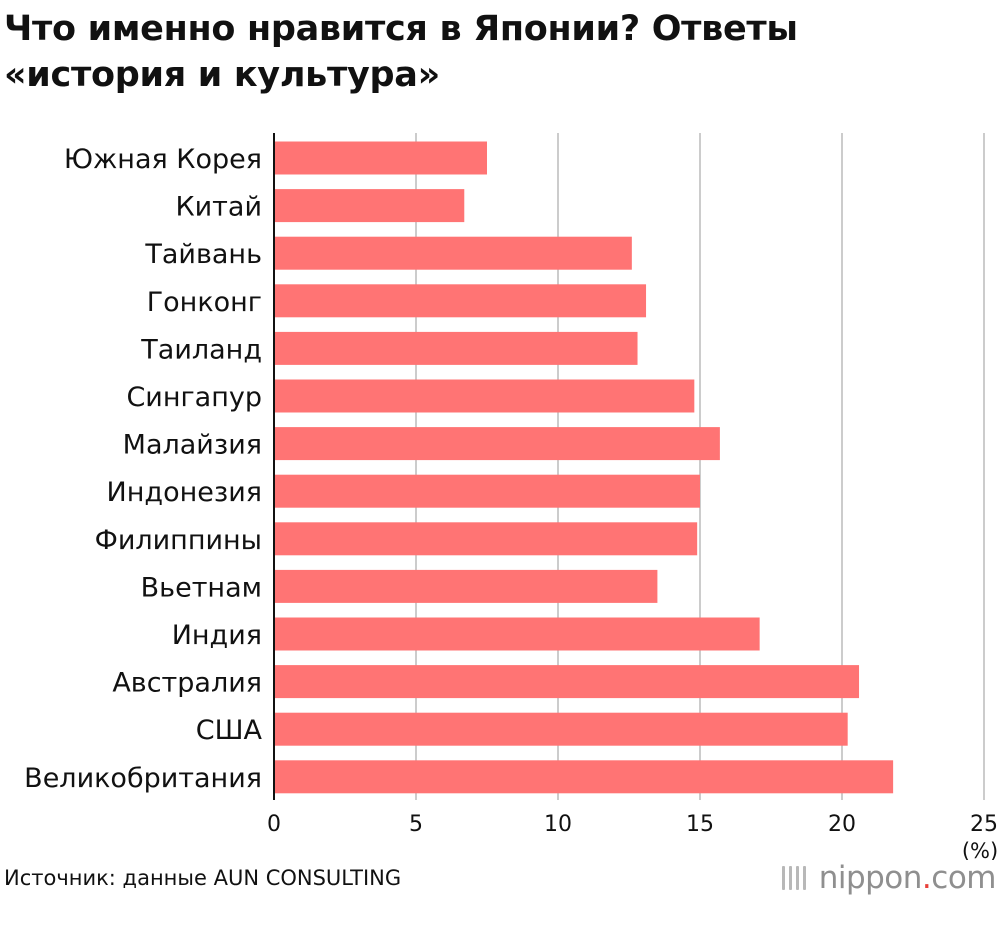 The image size is (1000, 928). What do you see at coordinates (187, 683) in the screenshot?
I see `category-label-11: Австралия` at bounding box center [187, 683].